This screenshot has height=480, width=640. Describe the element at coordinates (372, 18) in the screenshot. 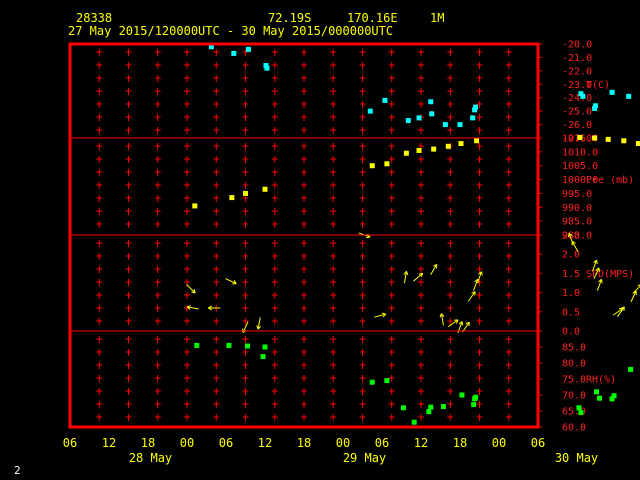

I see `longitude: 170.16E` at that location.